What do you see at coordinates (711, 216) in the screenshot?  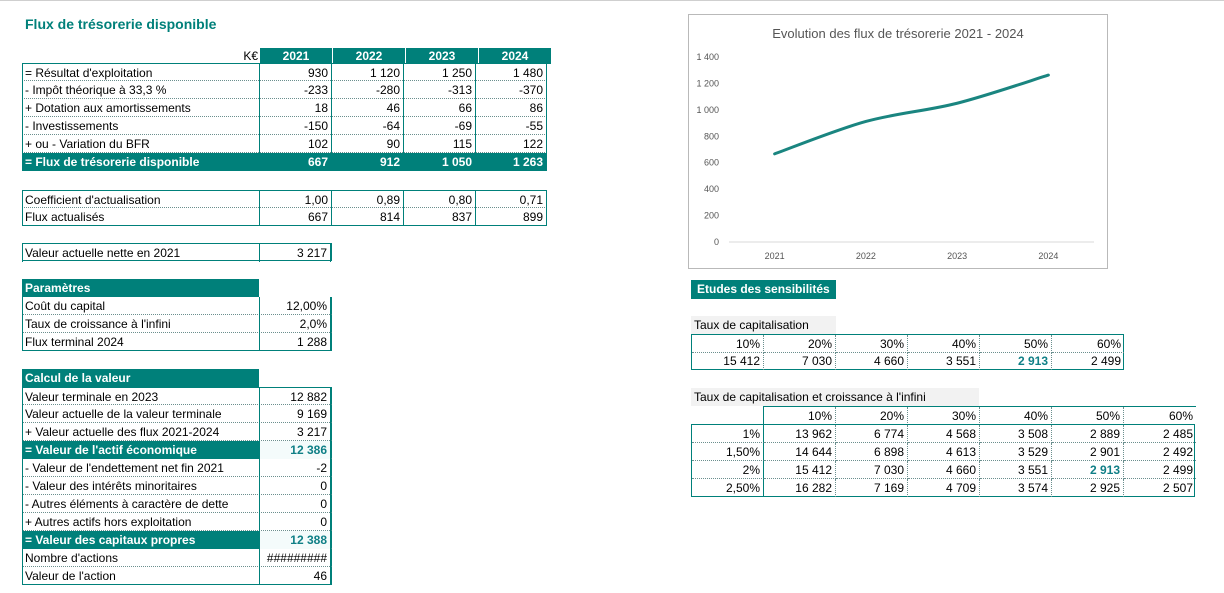 I see `y-tick-label: 200` at bounding box center [711, 216].